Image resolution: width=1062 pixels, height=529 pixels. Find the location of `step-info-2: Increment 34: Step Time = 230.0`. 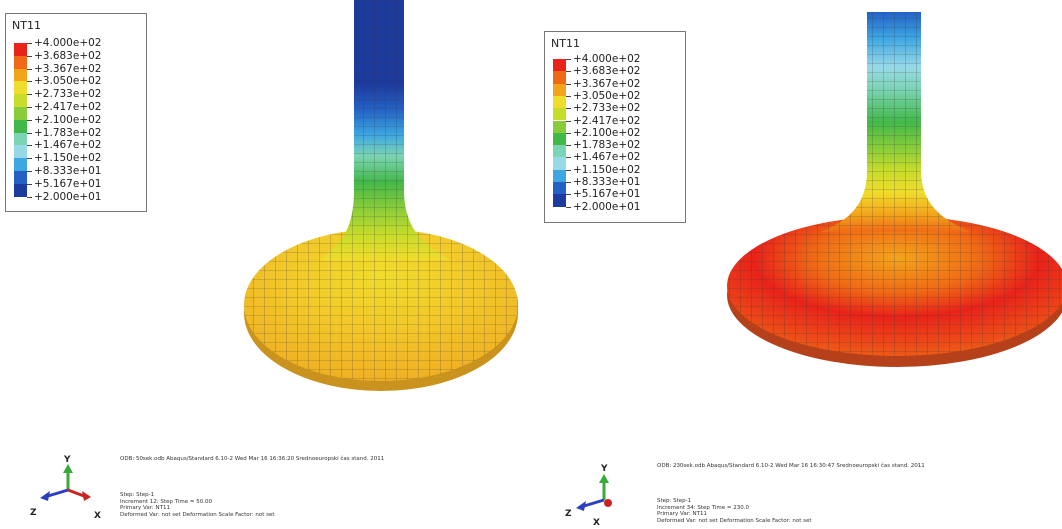

step-info-2: Increment 34: Step Time = 230.0 is located at coordinates (703, 507).